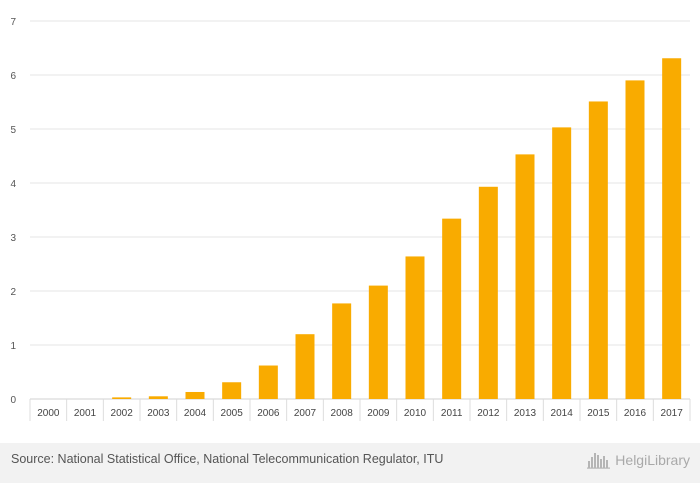  Describe the element at coordinates (378, 413) in the screenshot. I see `x-tick-label: 2009` at that location.